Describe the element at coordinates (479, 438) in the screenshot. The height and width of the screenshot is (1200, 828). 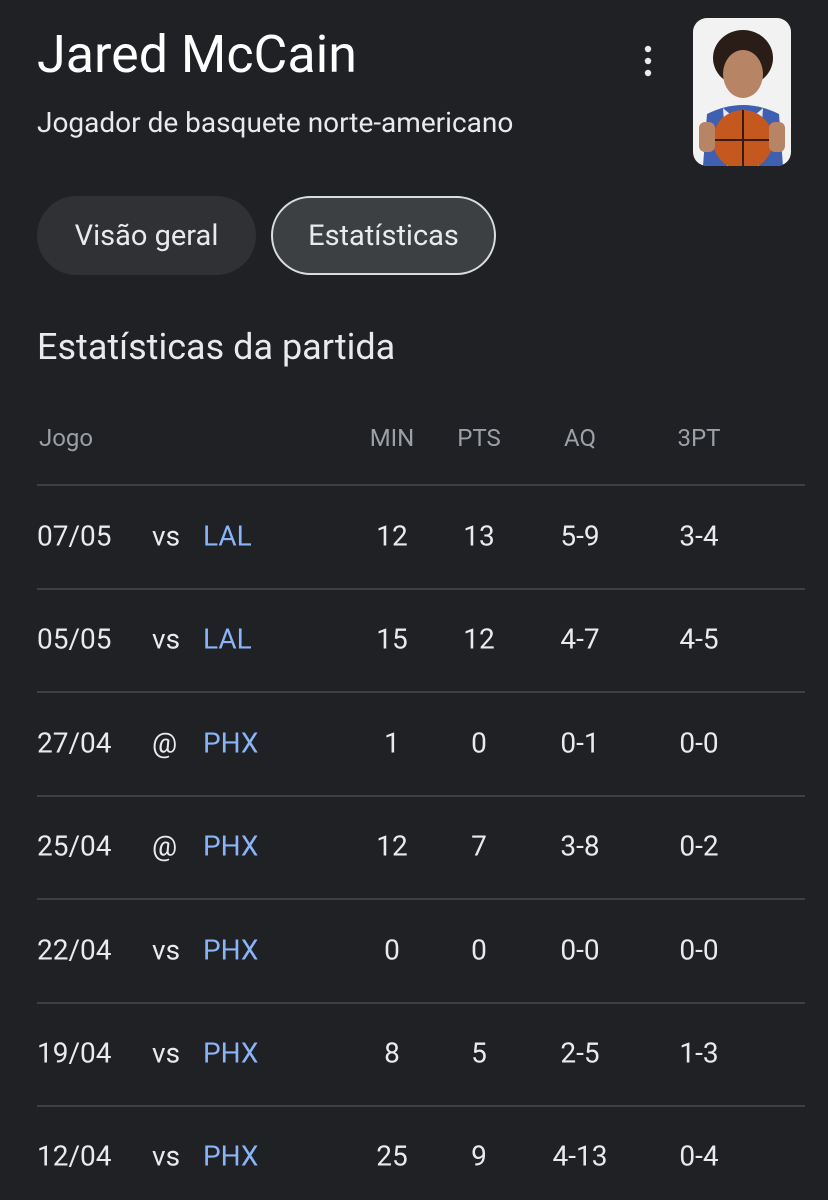
I see `column-header: PTS` at that location.